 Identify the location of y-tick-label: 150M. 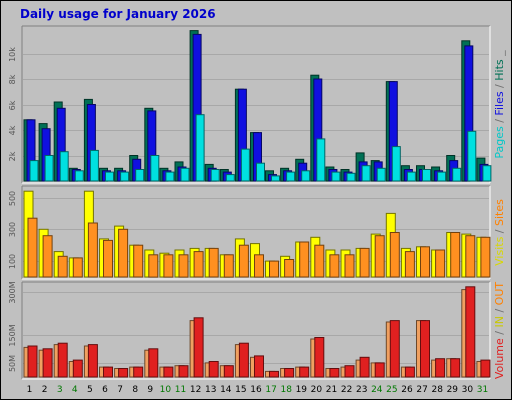
(12, 335).